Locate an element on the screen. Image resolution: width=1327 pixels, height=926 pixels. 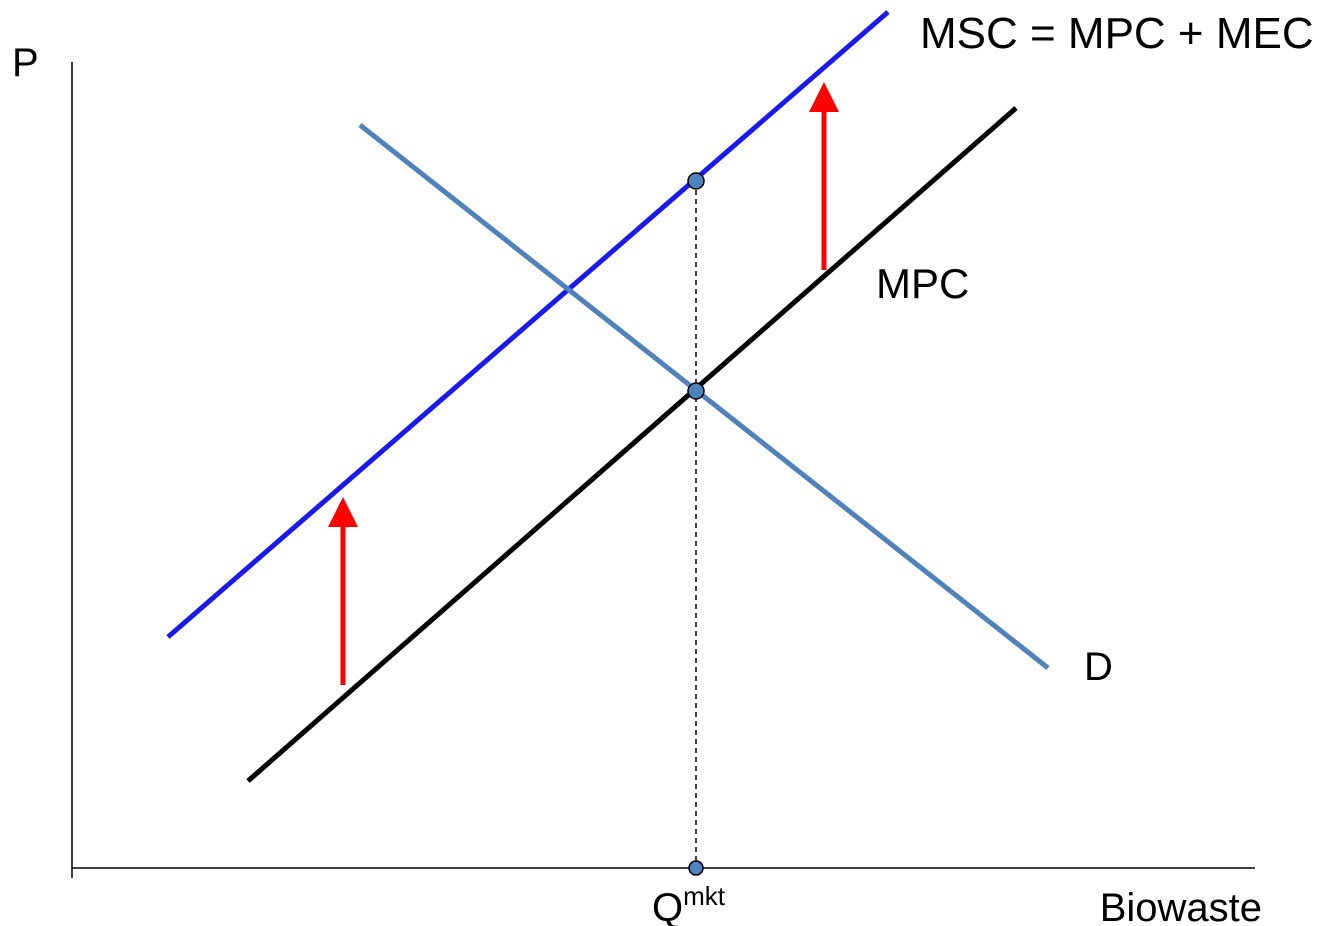
msc-point-at-qmkt is located at coordinates (696, 181).